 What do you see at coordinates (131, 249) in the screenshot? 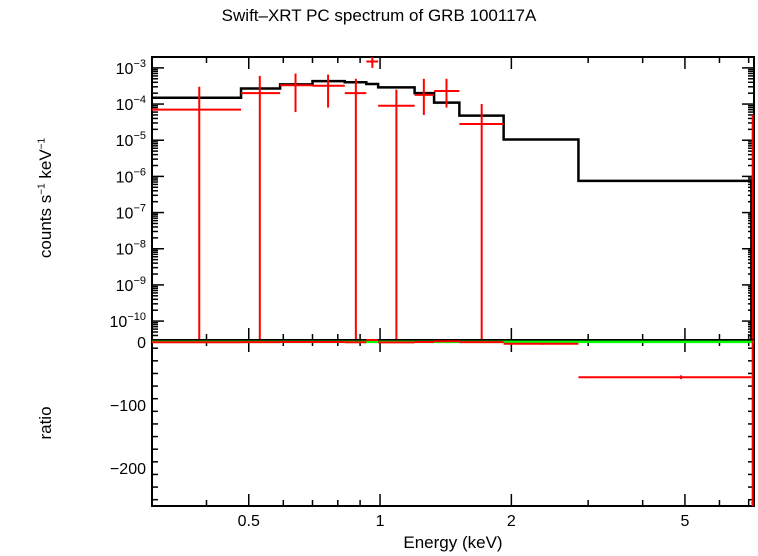
I see `y-tick-label: 10⁻⁸` at bounding box center [131, 249].